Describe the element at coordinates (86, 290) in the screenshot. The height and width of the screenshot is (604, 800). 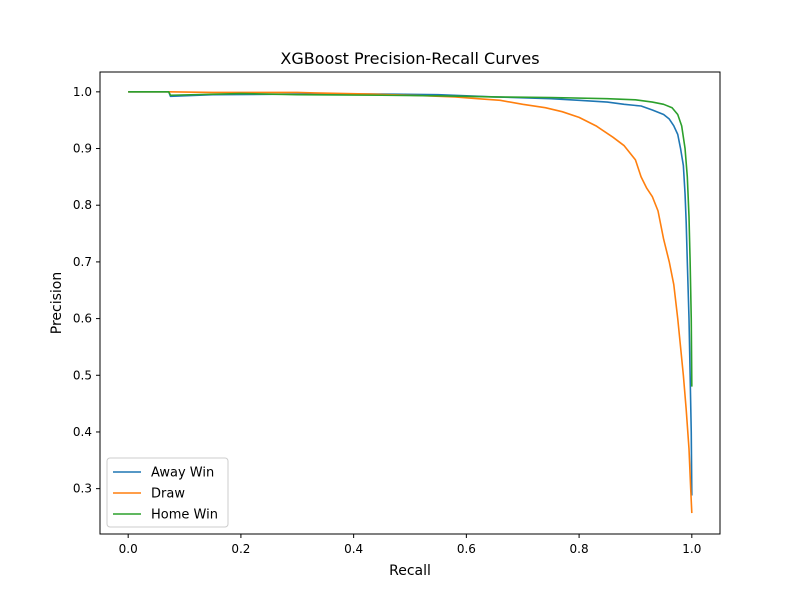
I see `y-axis: 0.3 0.4 0.5 0.6 0.7 0.8 0.9 1.0` at that location.